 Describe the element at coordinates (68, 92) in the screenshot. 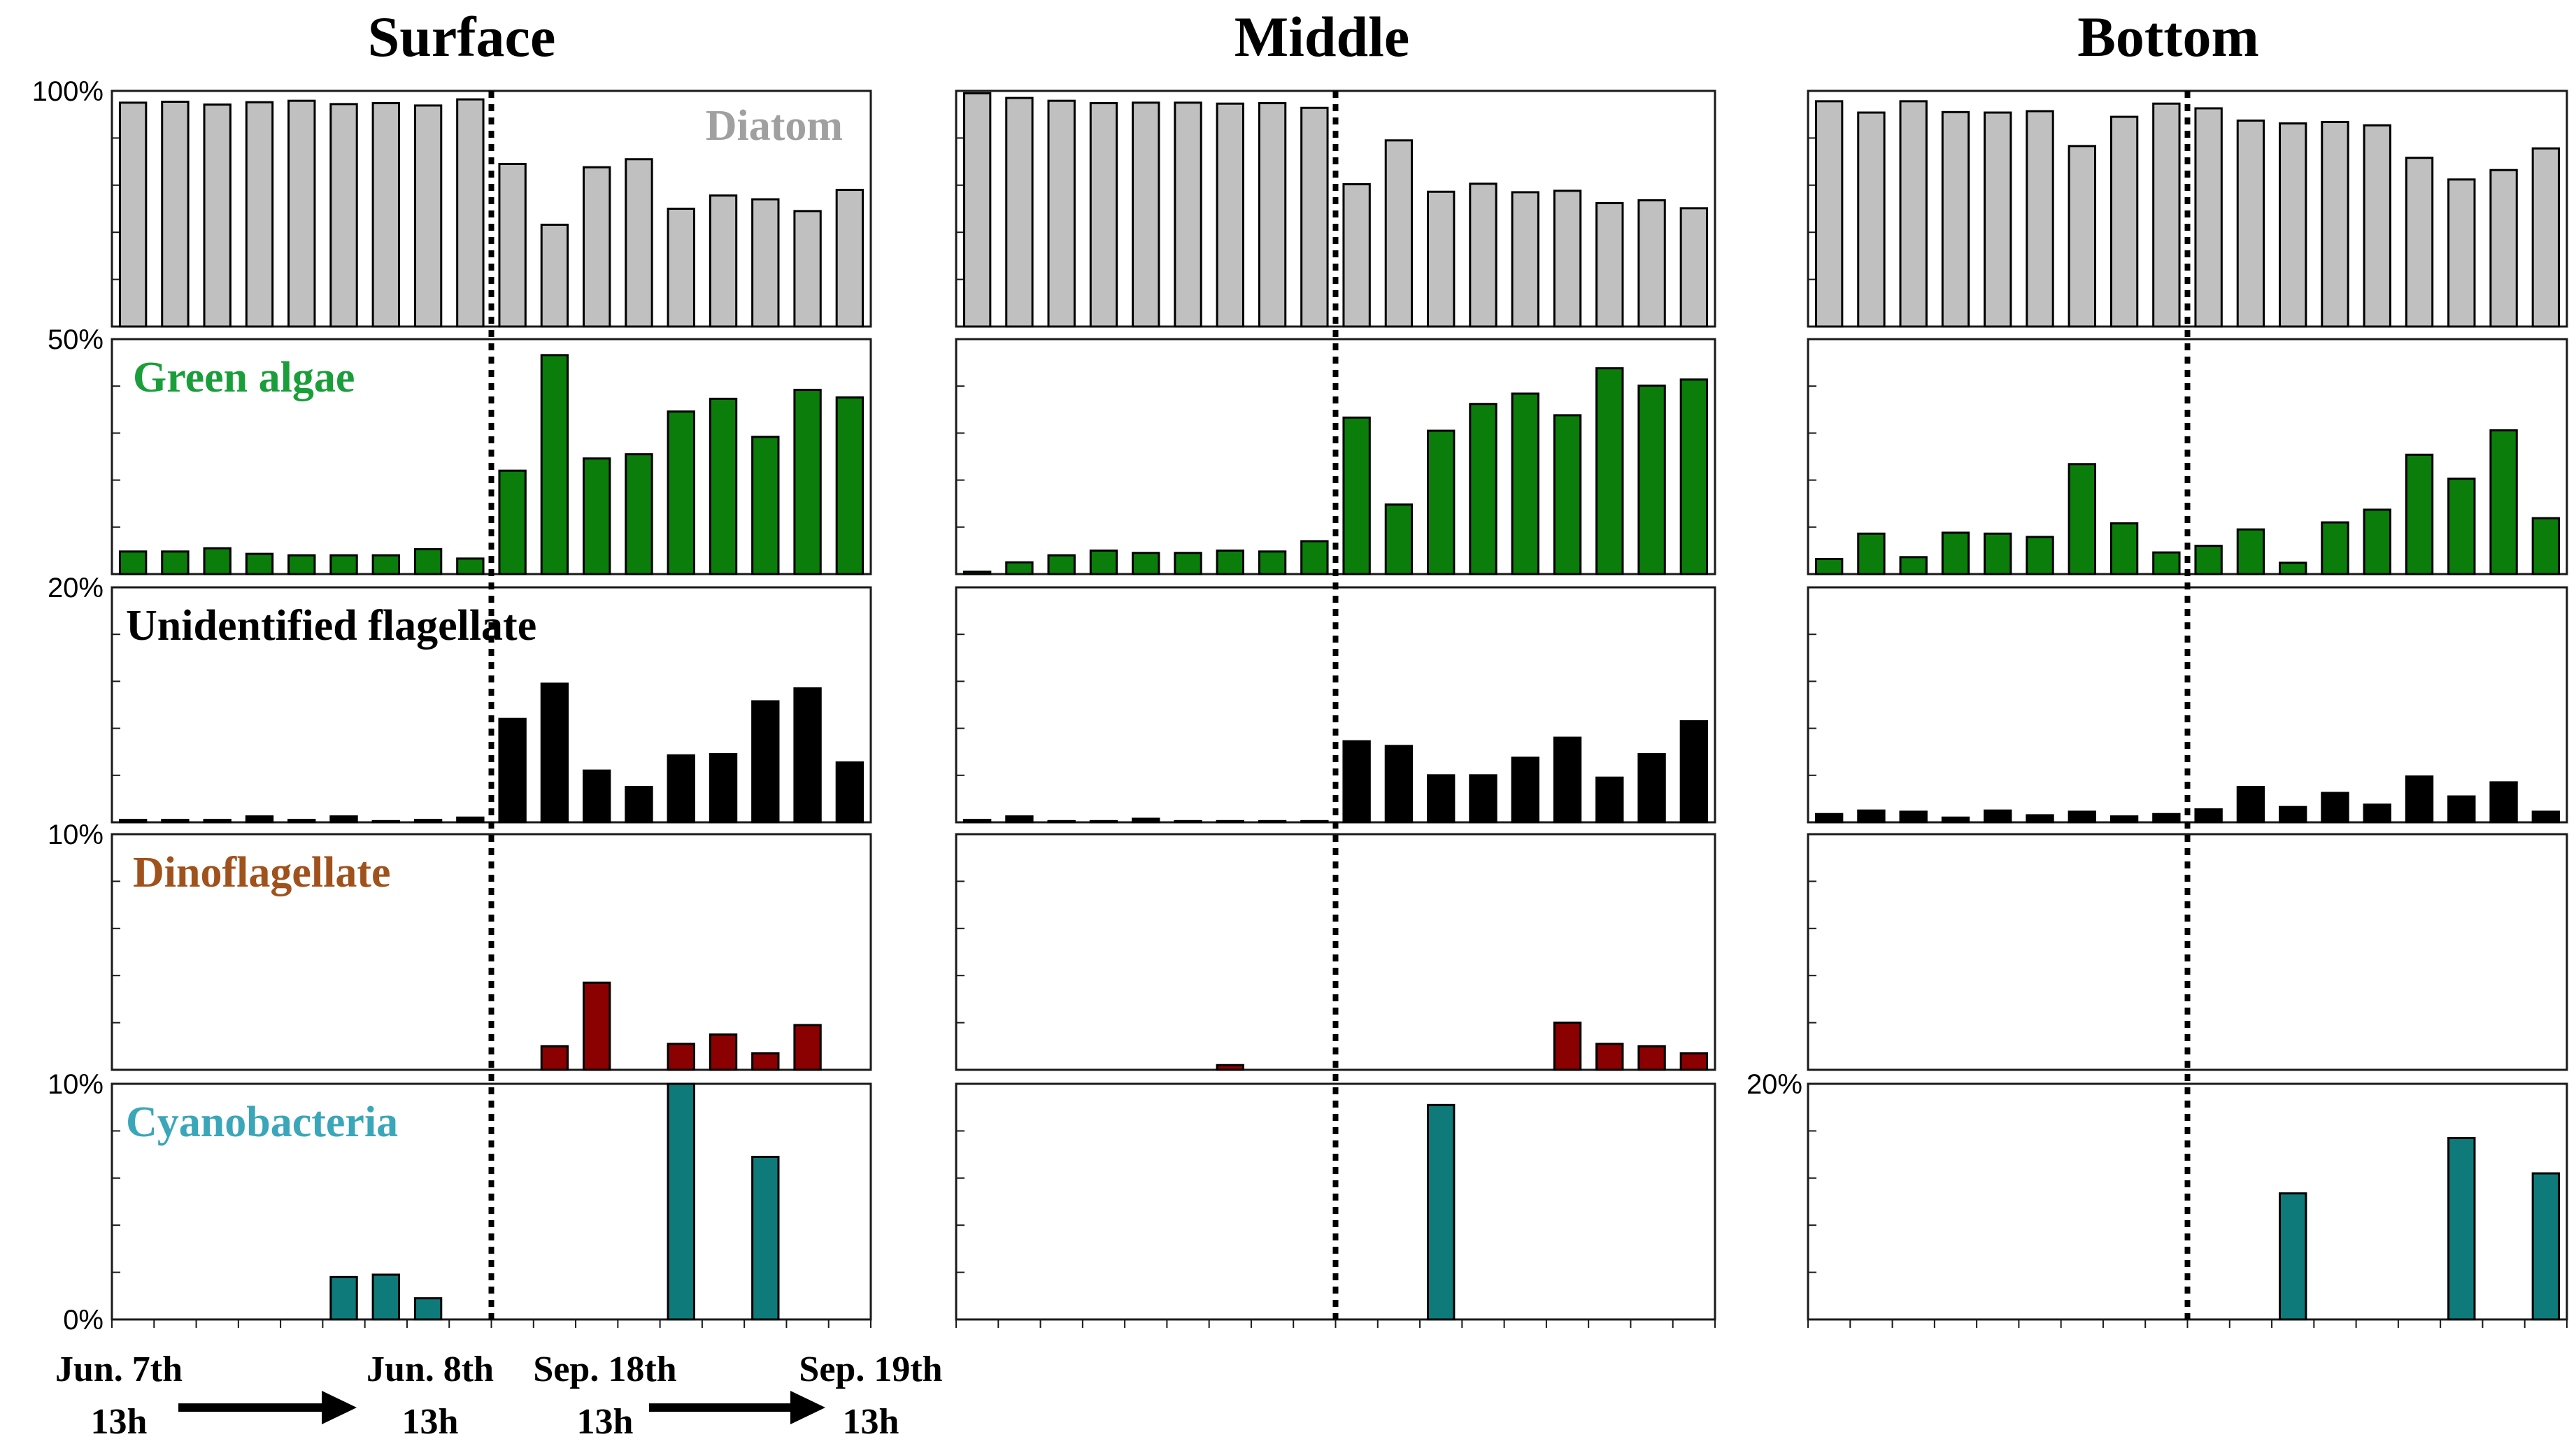

I see `y-tick-label: 100%` at that location.